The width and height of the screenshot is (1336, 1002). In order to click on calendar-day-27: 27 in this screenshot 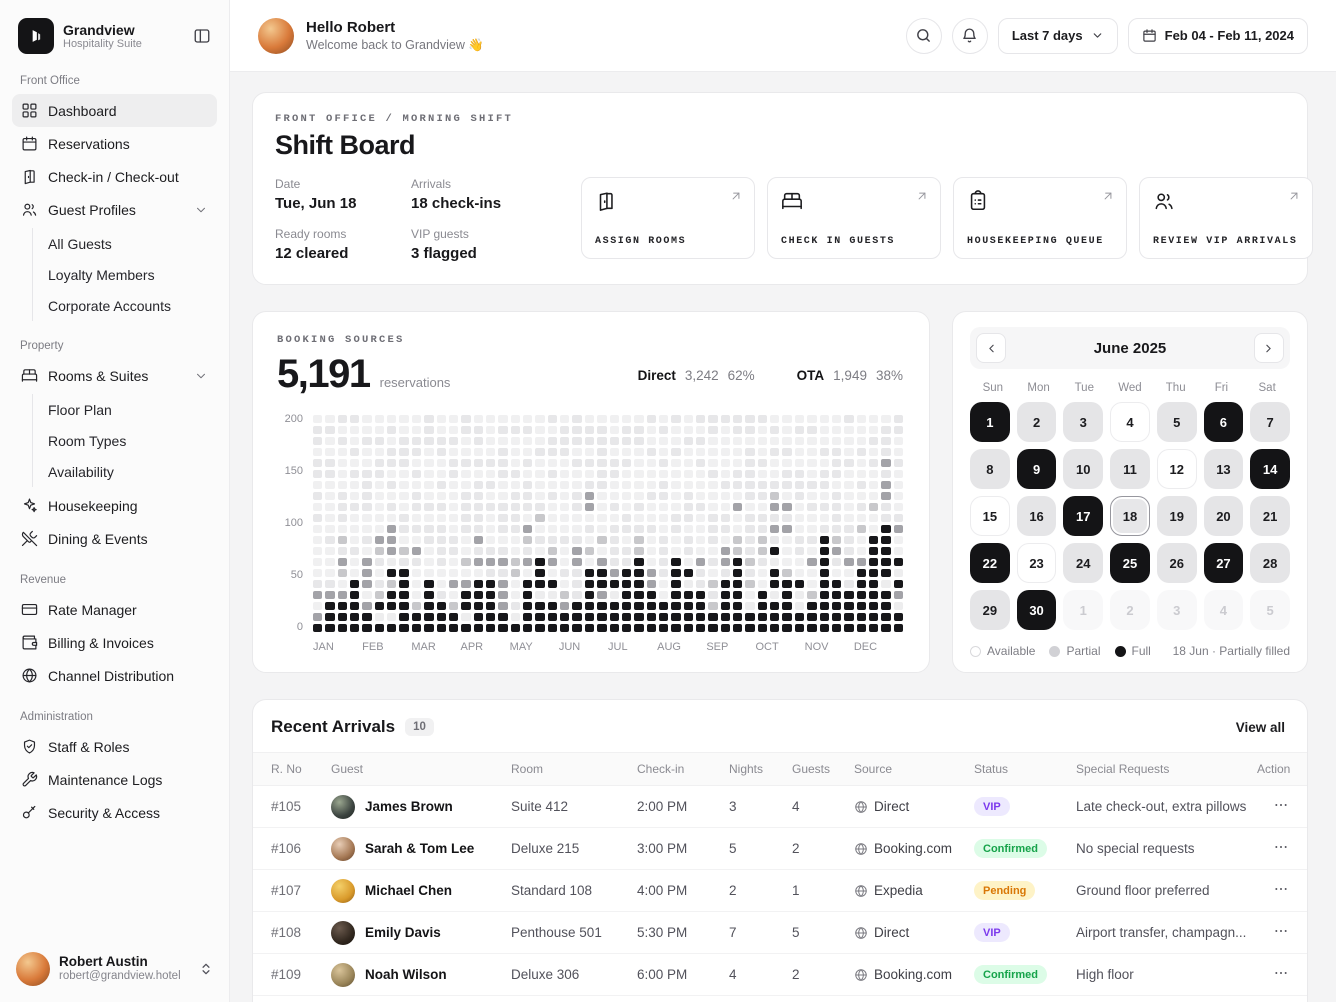, I will do `click(1223, 563)`.